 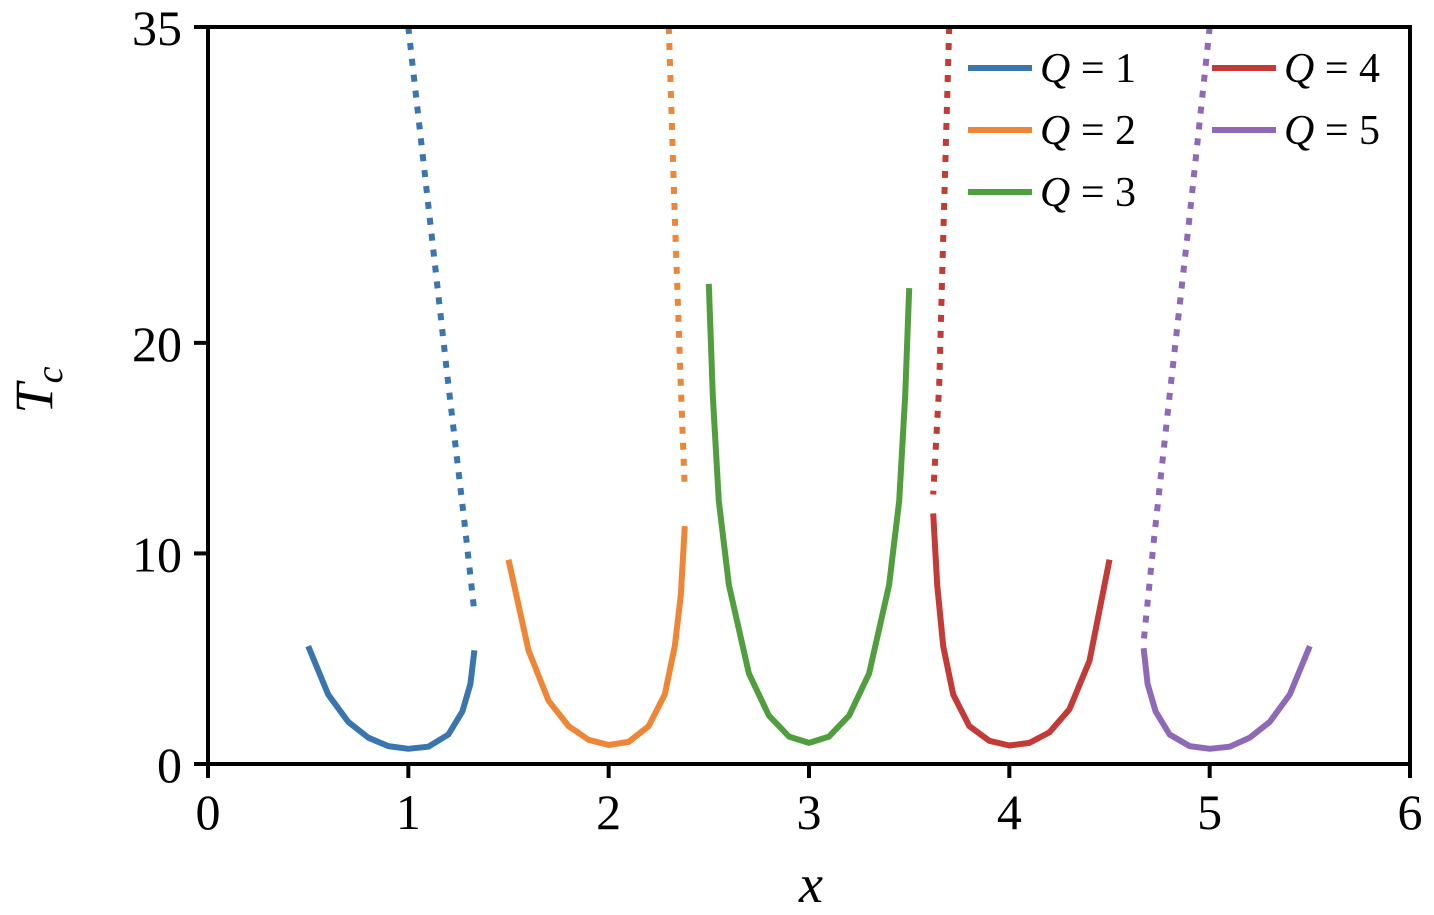 I want to click on series-5-dotted-line, so click(x=1176, y=334).